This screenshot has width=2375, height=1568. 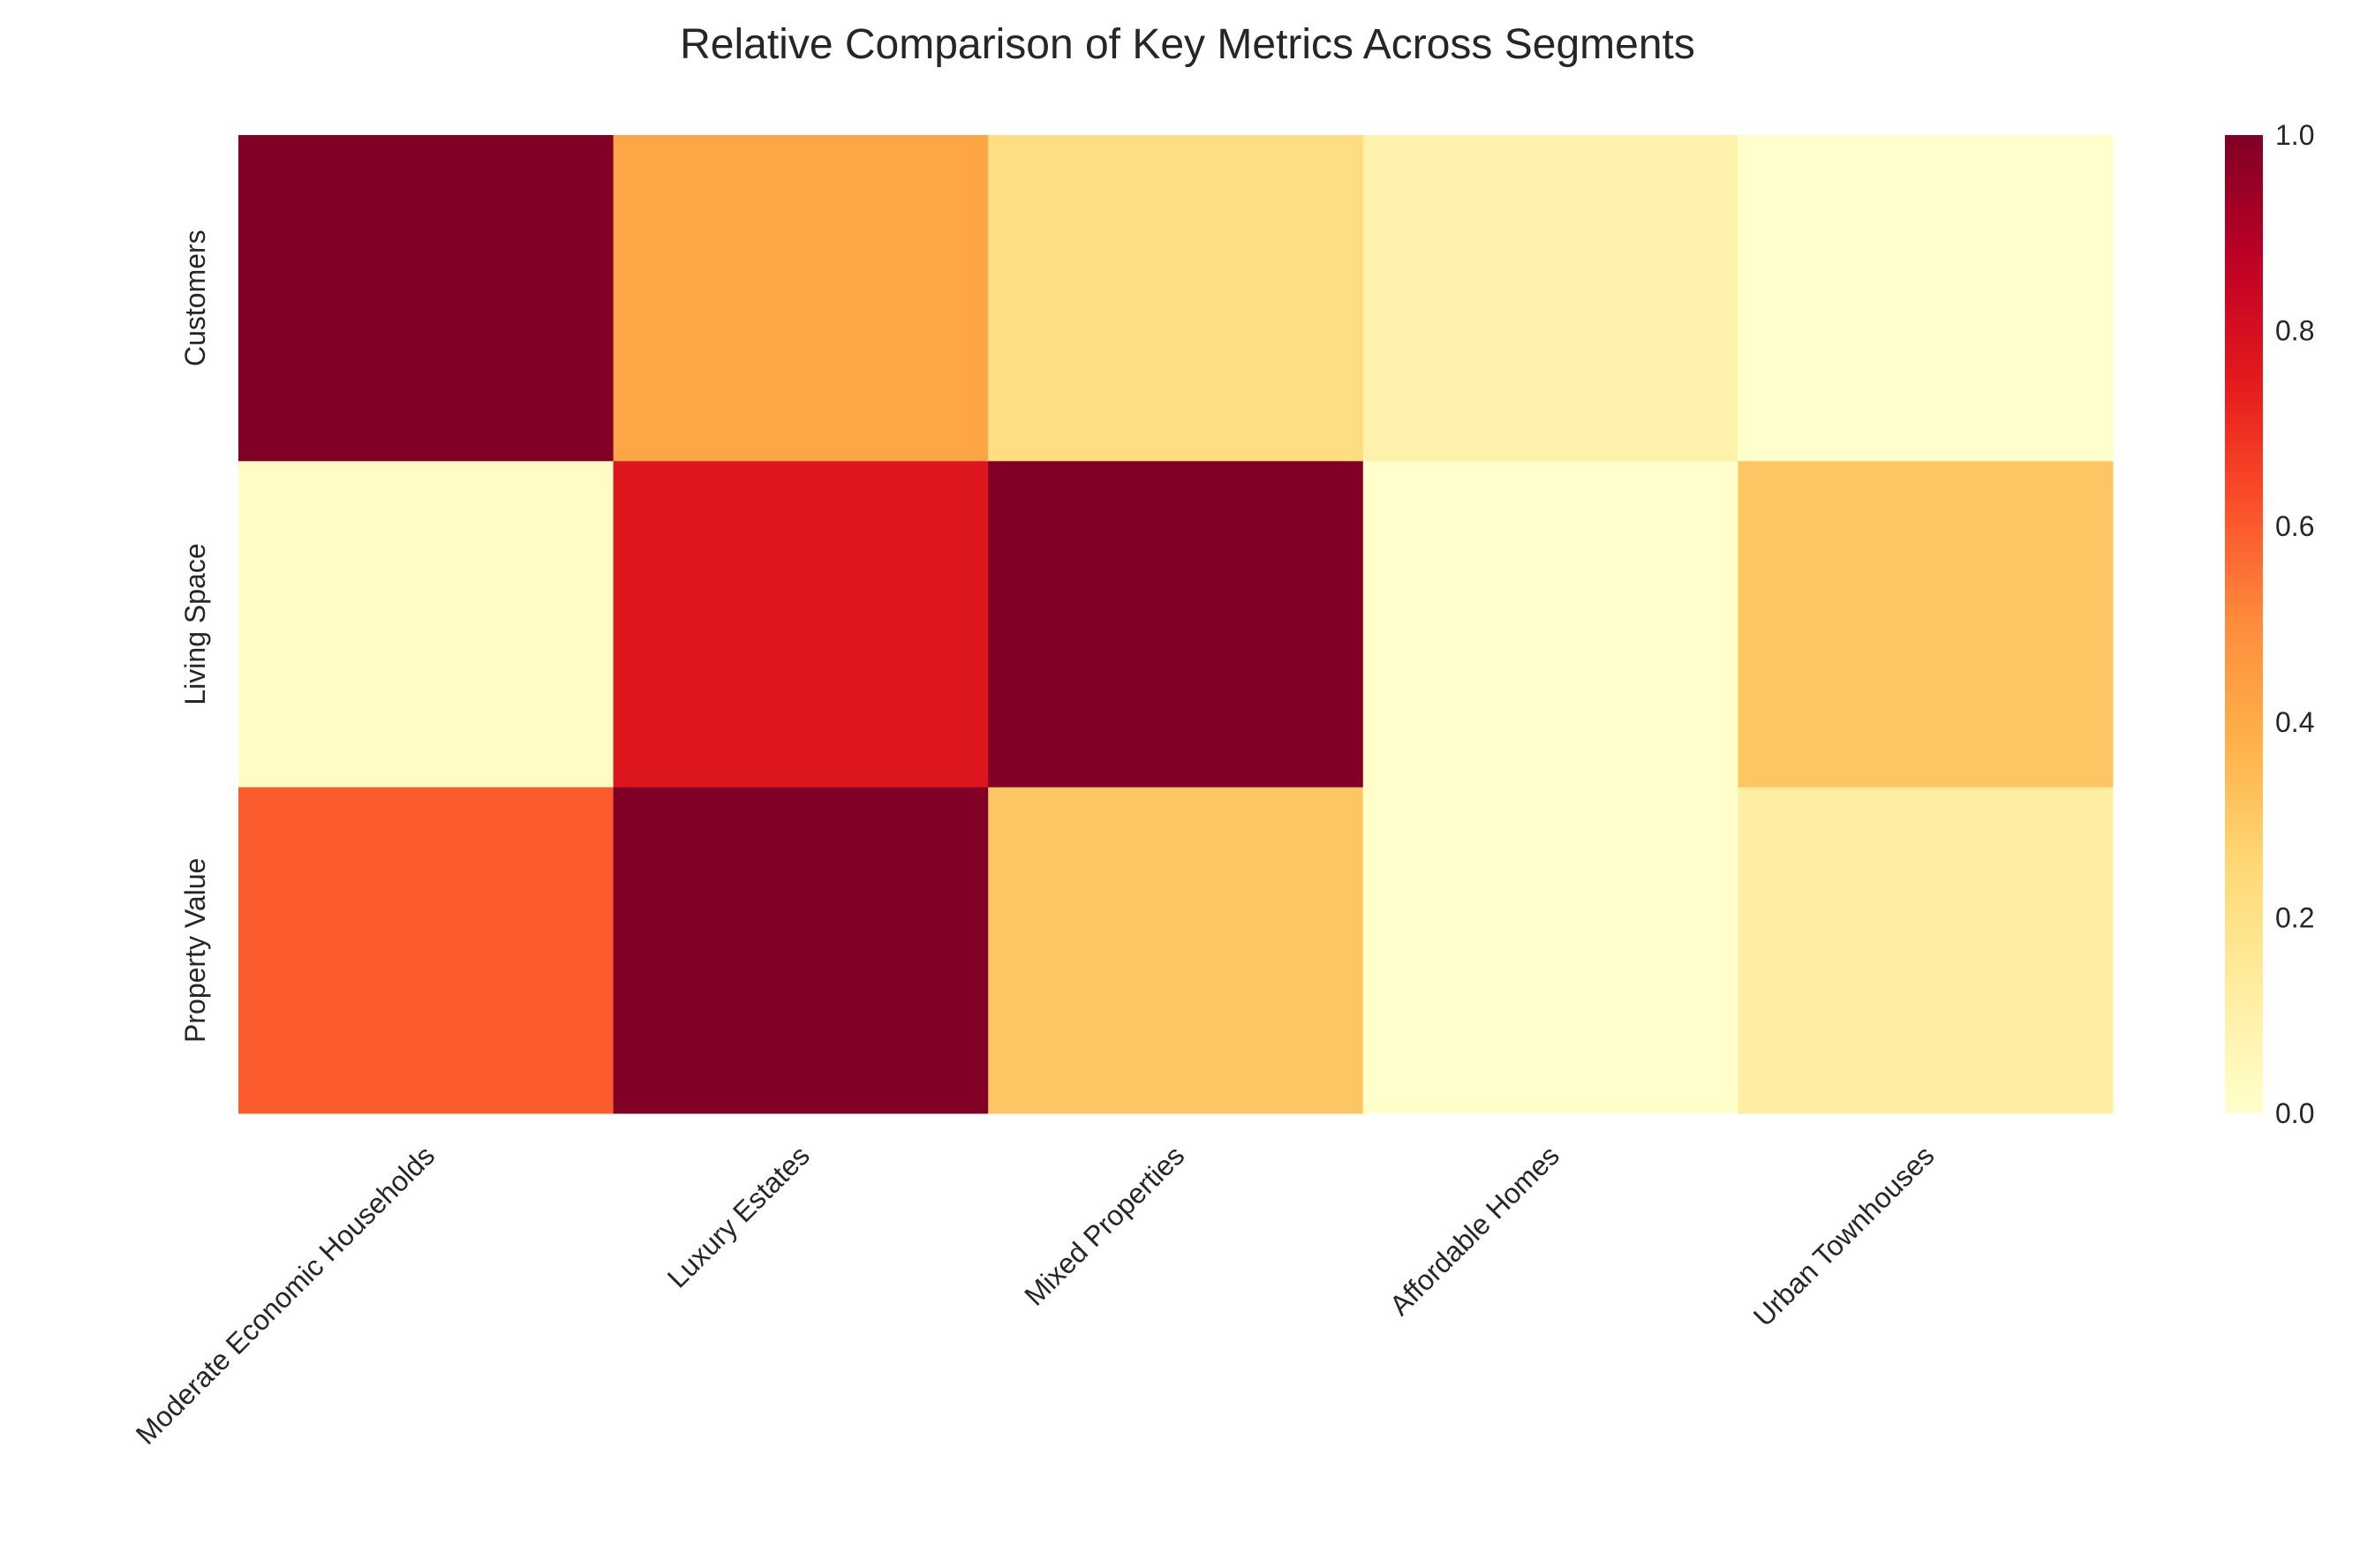 What do you see at coordinates (2294, 331) in the screenshot?
I see `colorbar-tick-label: 0.8` at bounding box center [2294, 331].